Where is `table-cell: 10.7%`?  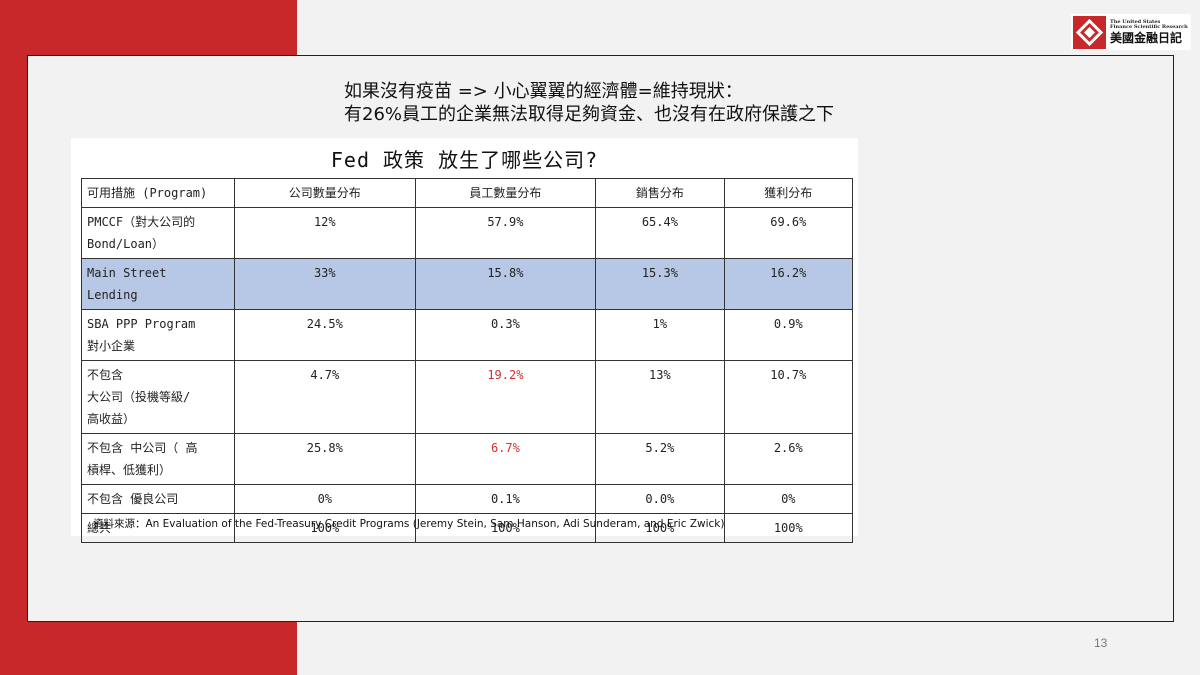
table-cell: 10.7% is located at coordinates (788, 397).